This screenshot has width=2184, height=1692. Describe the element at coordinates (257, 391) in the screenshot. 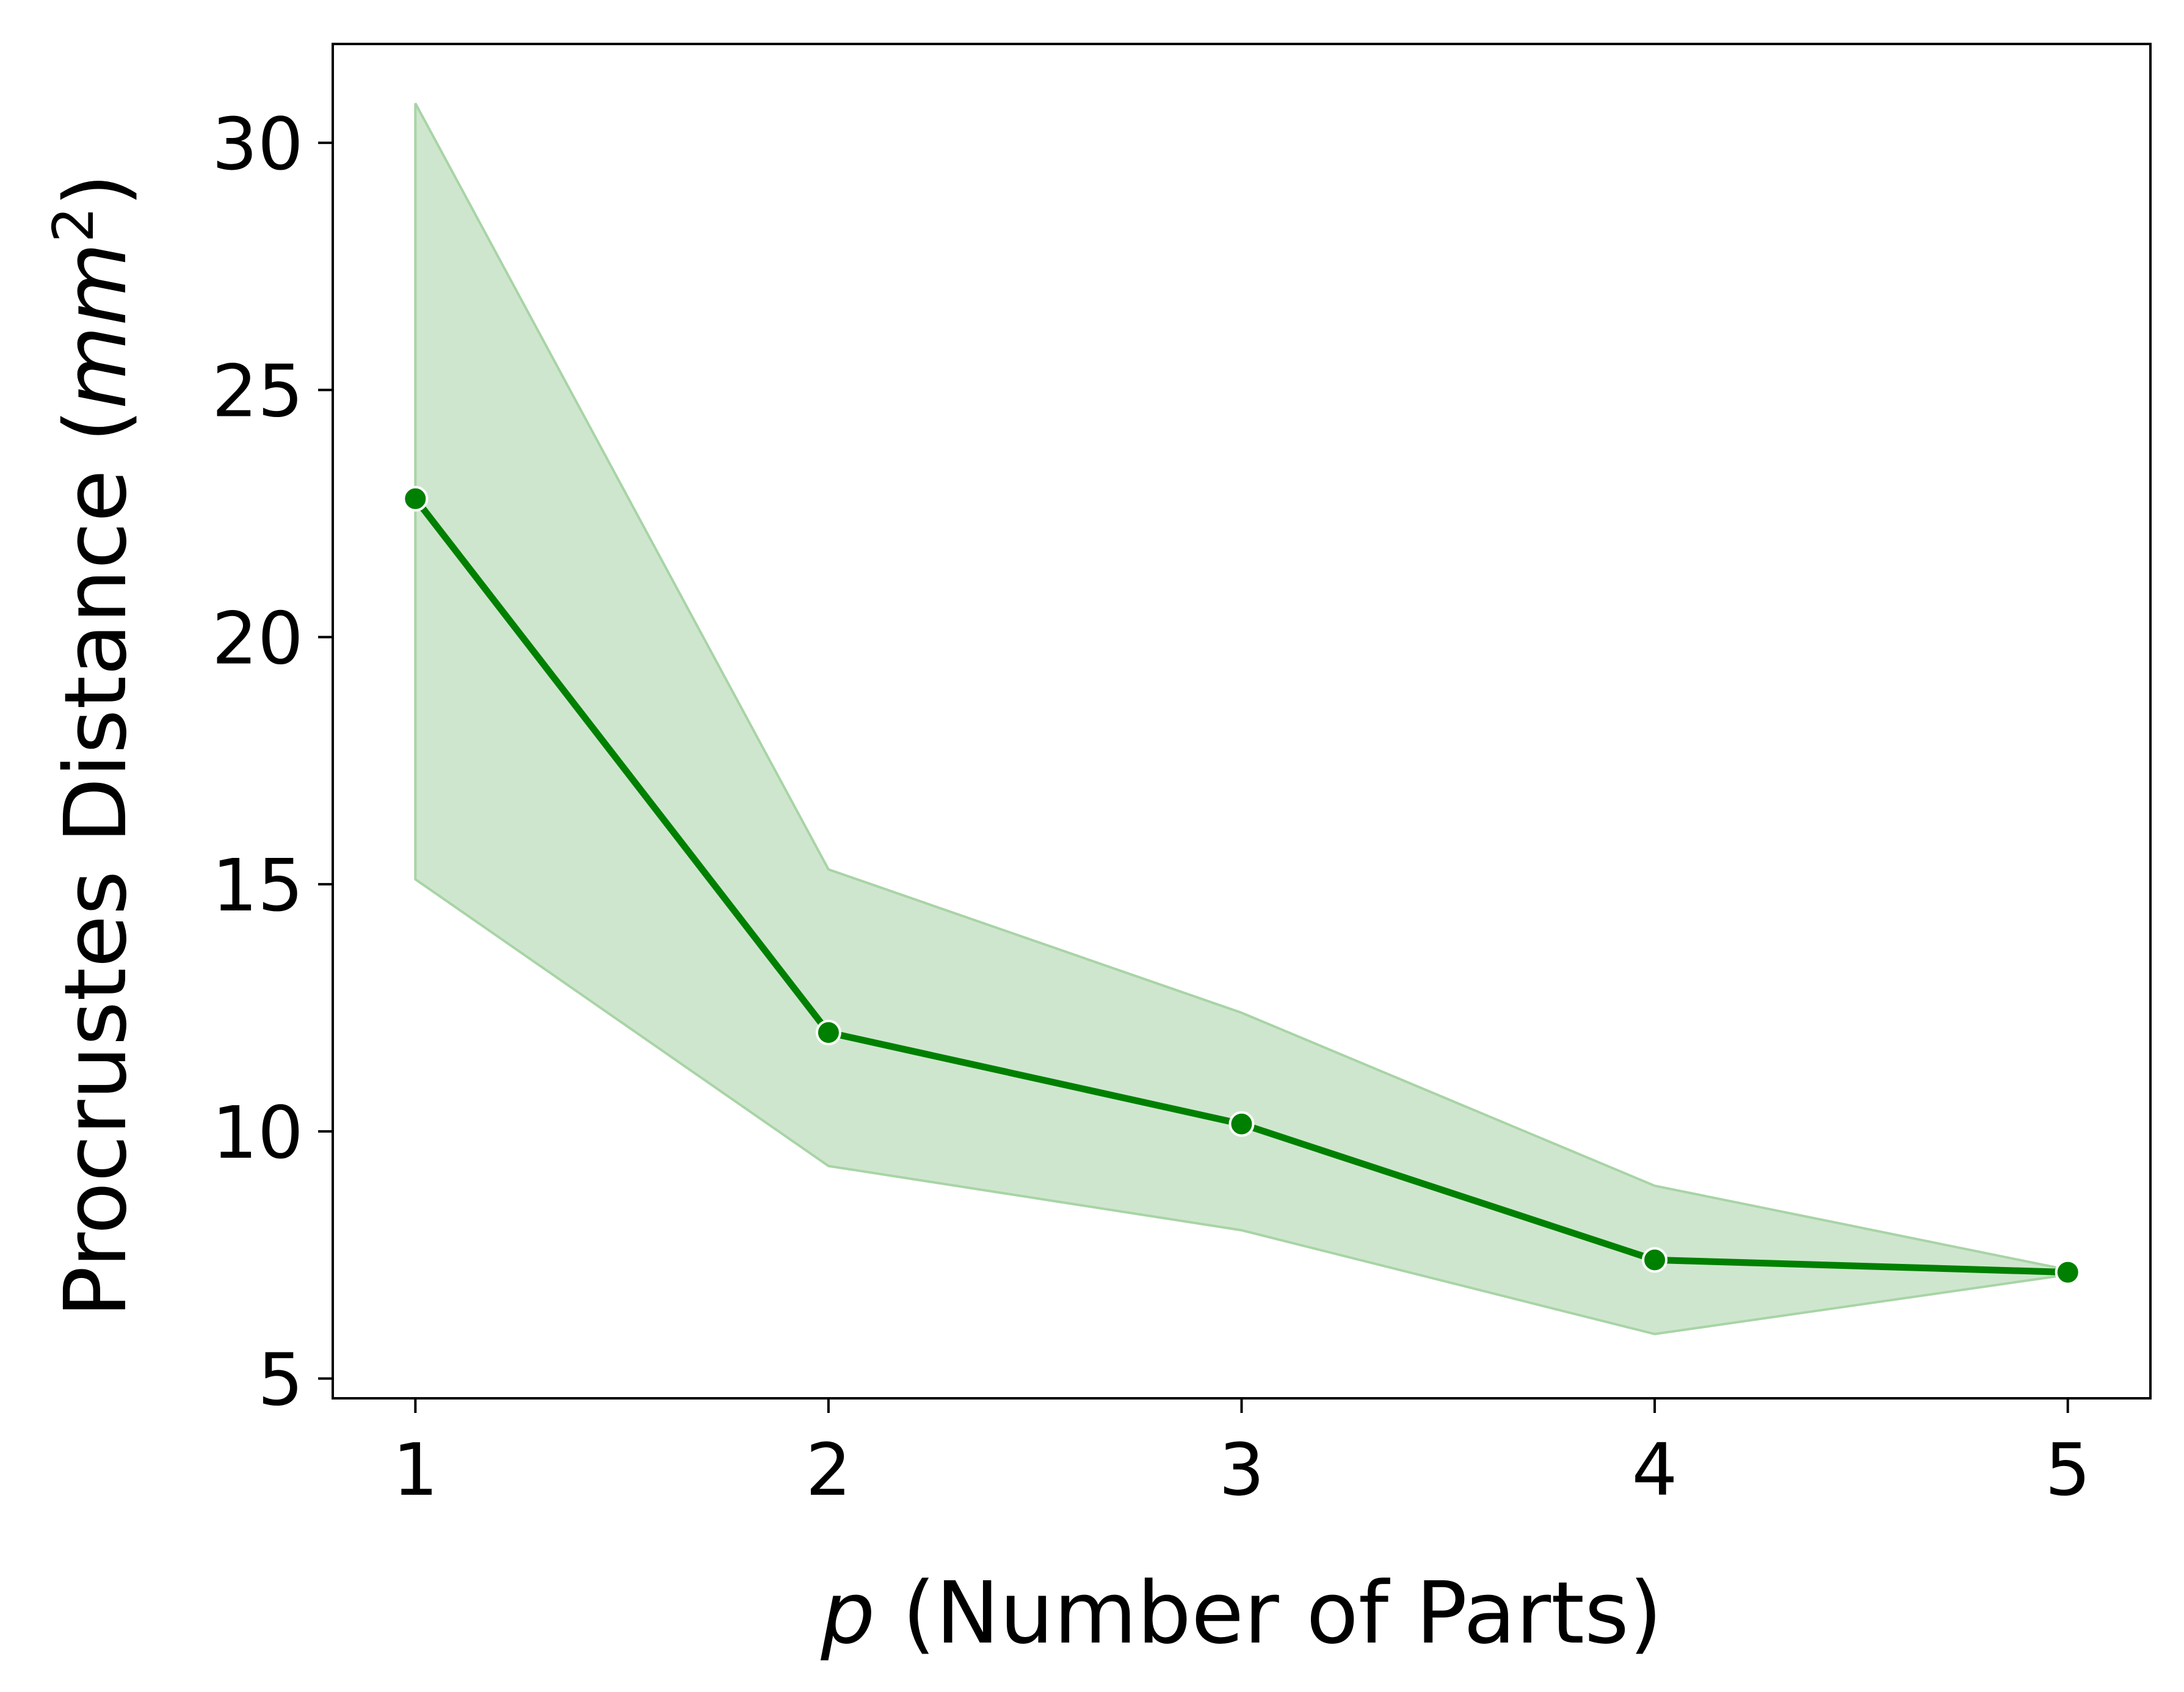

I see `y-tick-label: 25` at that location.